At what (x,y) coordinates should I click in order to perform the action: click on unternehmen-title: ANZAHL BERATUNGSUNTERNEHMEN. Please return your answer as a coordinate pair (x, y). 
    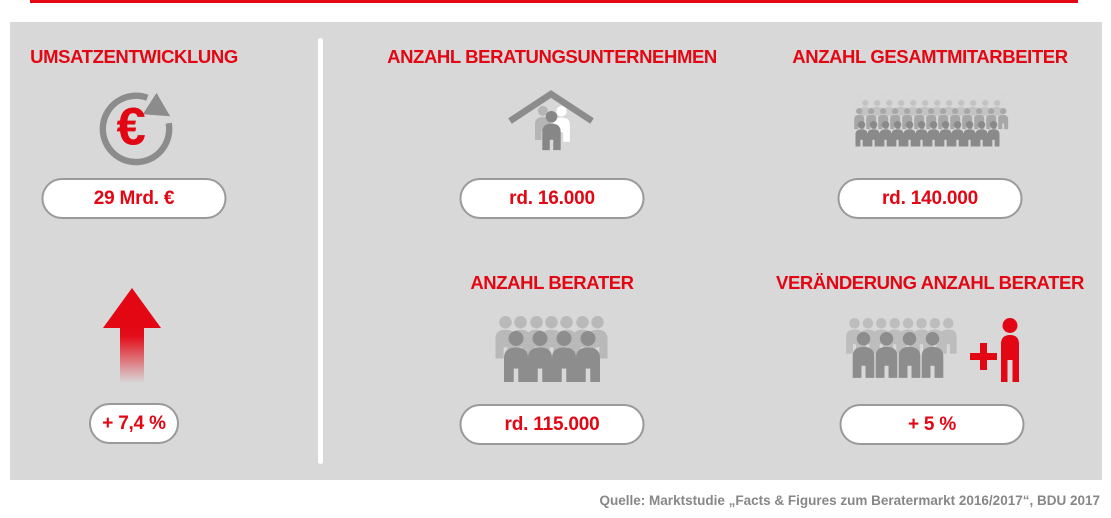
    Looking at the image, I should click on (552, 56).